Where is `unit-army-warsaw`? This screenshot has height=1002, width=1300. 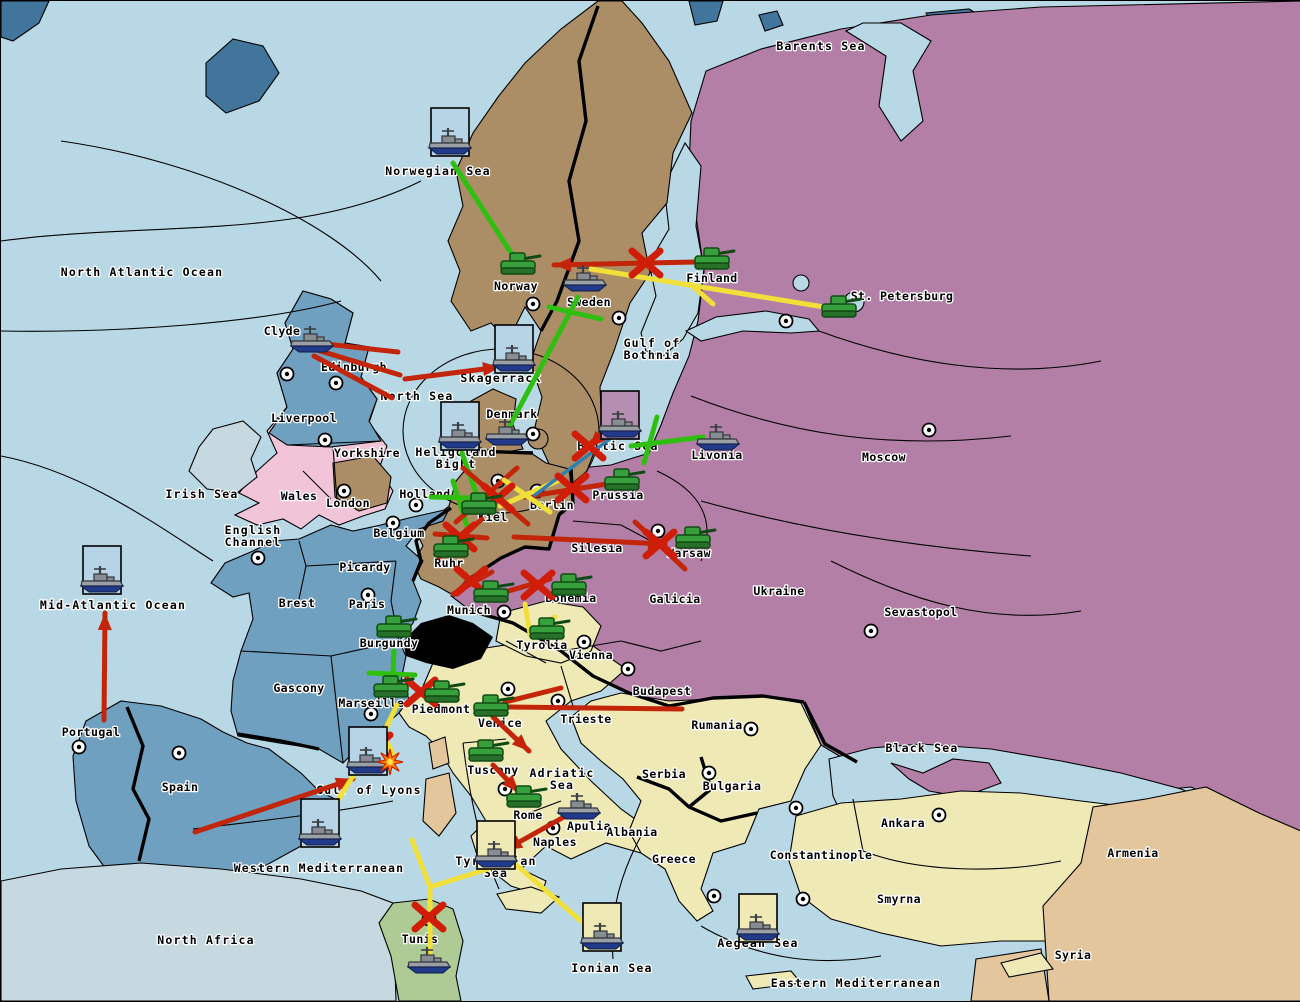 unit-army-warsaw is located at coordinates (696, 537).